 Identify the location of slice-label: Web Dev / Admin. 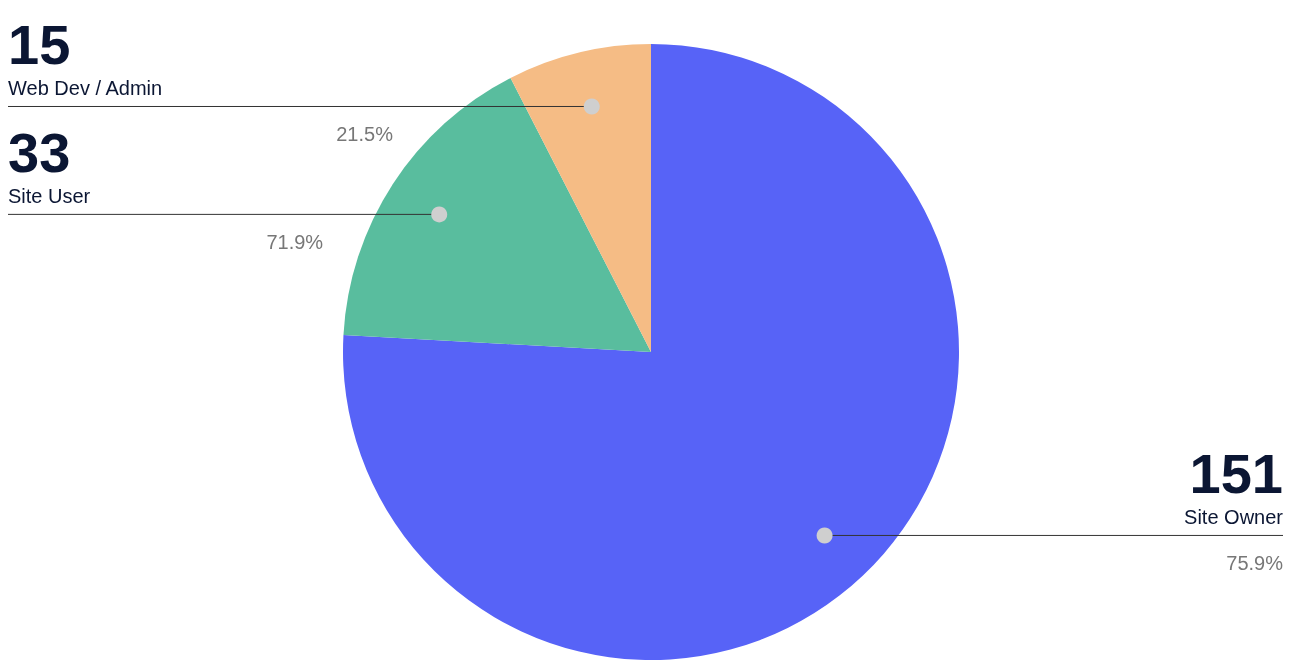
(85, 88).